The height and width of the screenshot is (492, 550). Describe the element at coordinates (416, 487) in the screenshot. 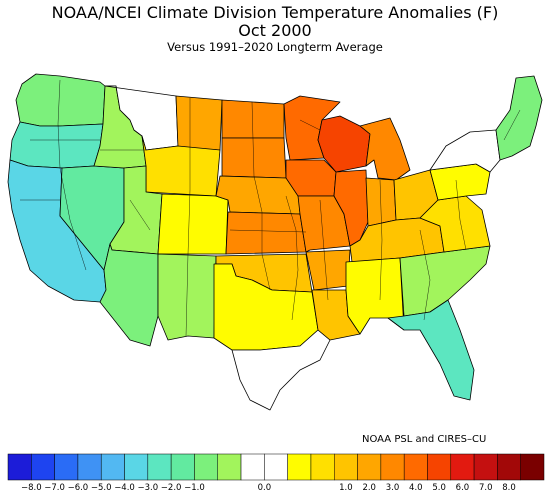

I see `legend-tick-label: 4.0` at that location.